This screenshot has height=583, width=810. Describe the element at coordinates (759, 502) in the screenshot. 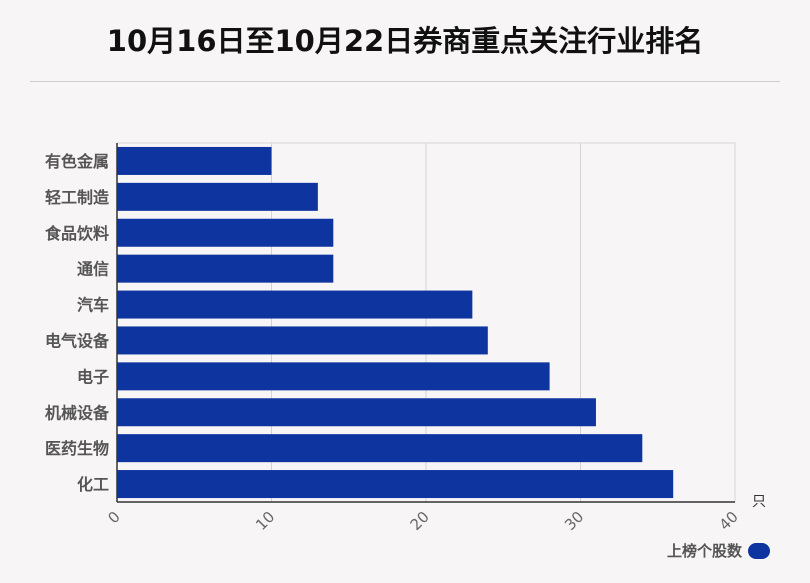

I see `x-unit-label: 只` at that location.